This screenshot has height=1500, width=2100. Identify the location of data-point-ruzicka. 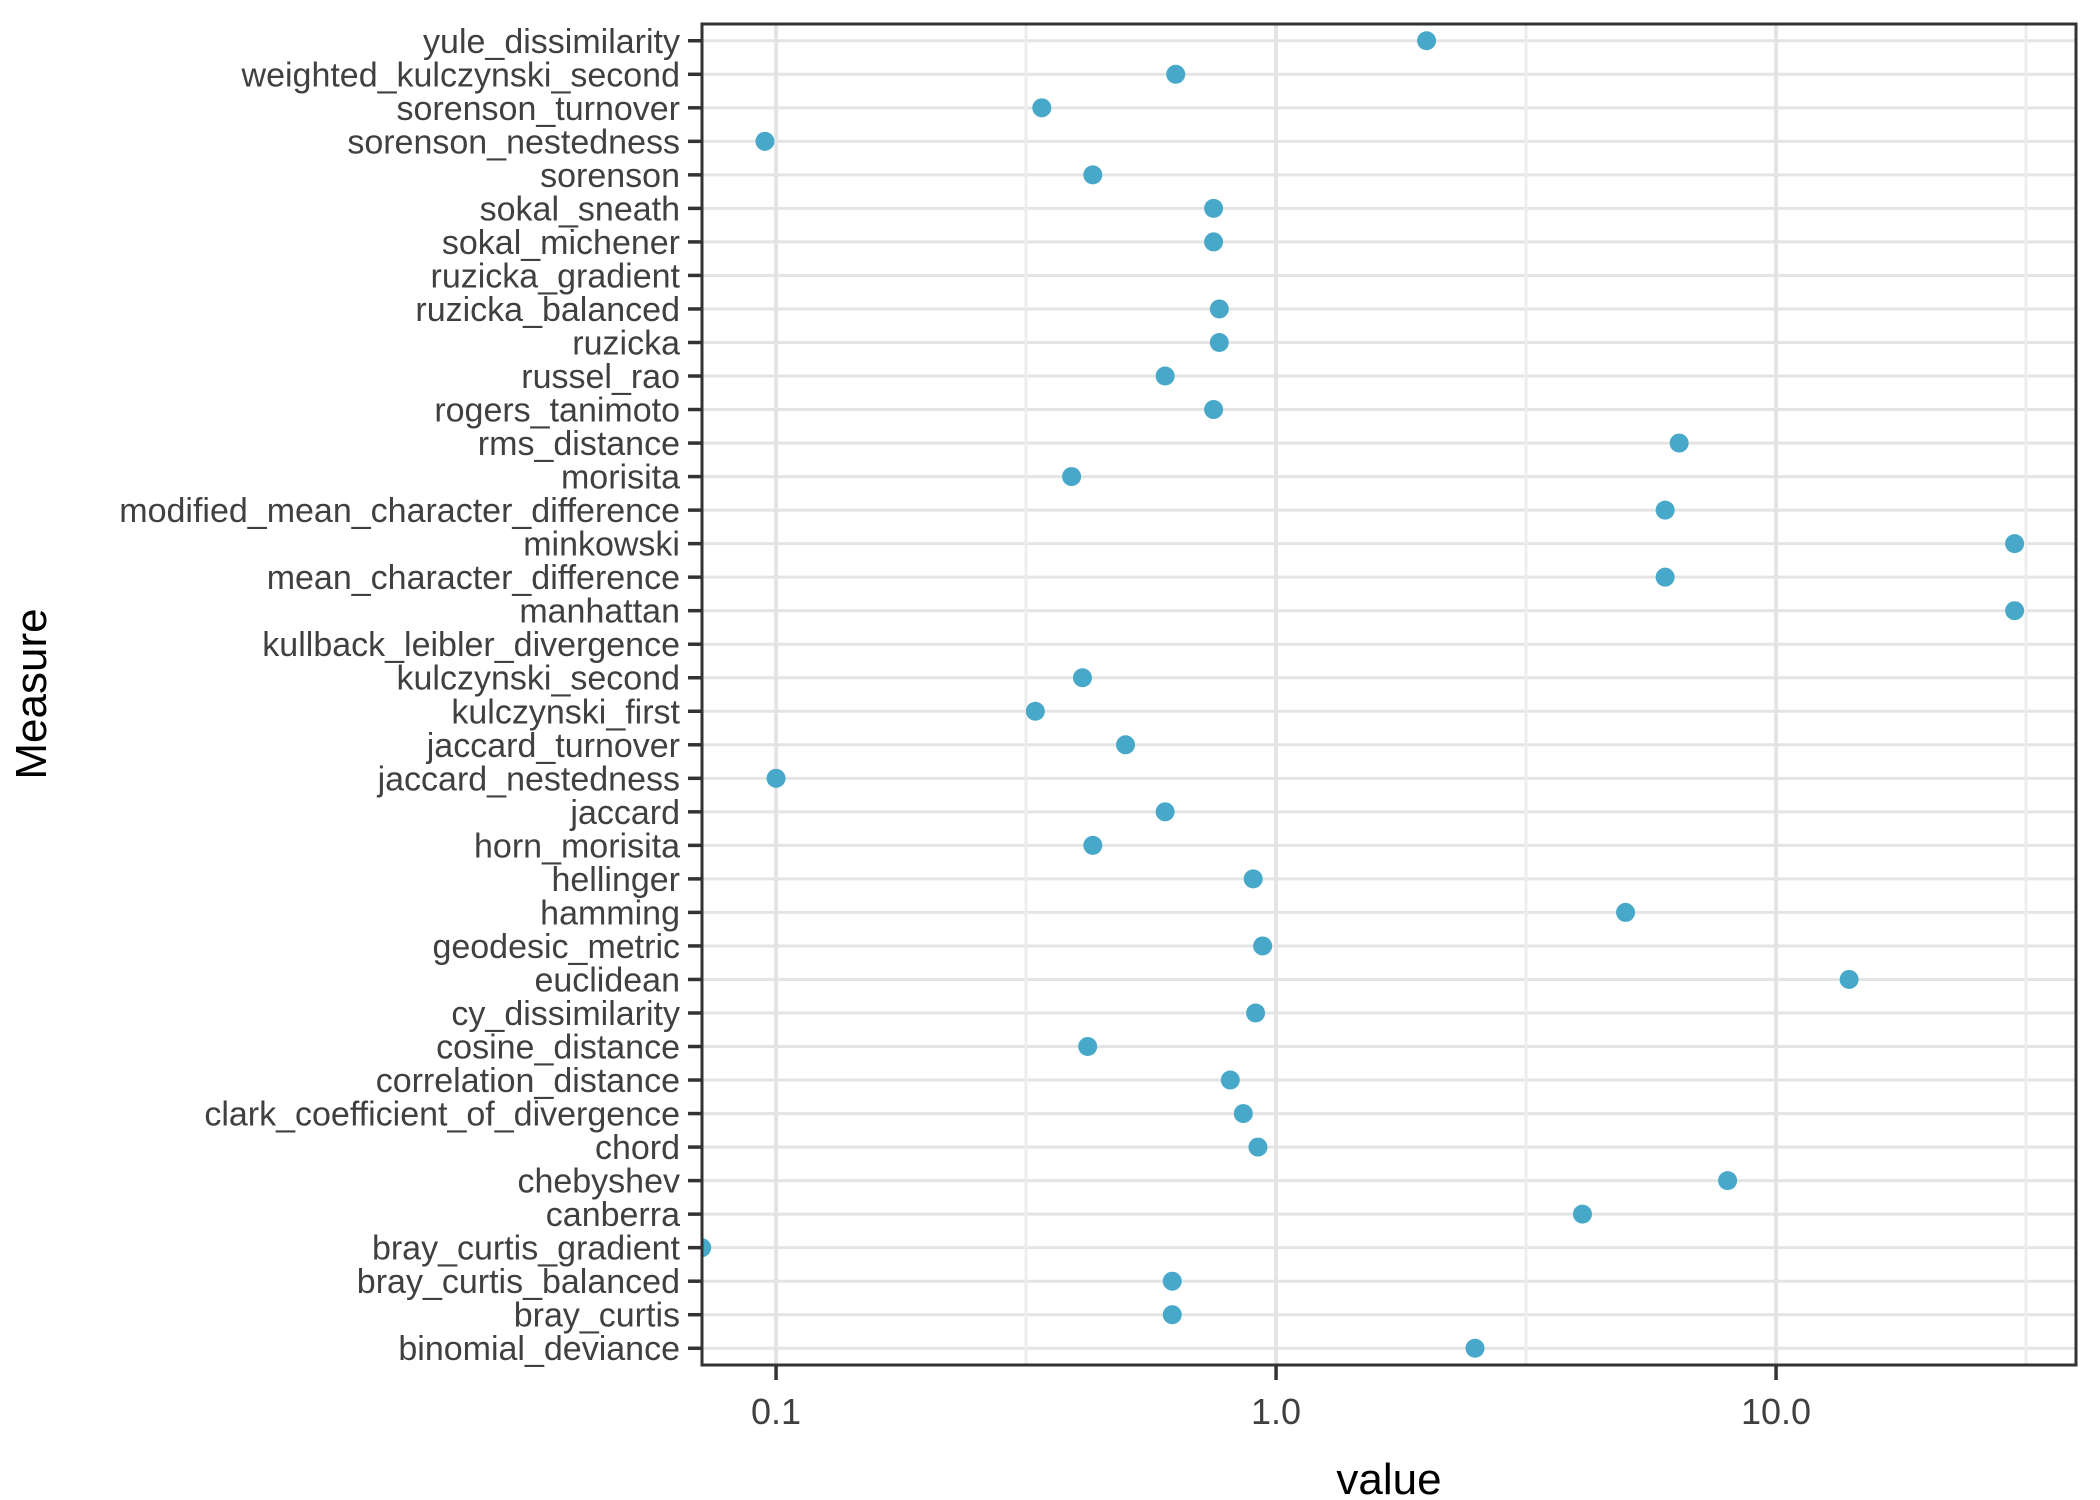
(1219, 342).